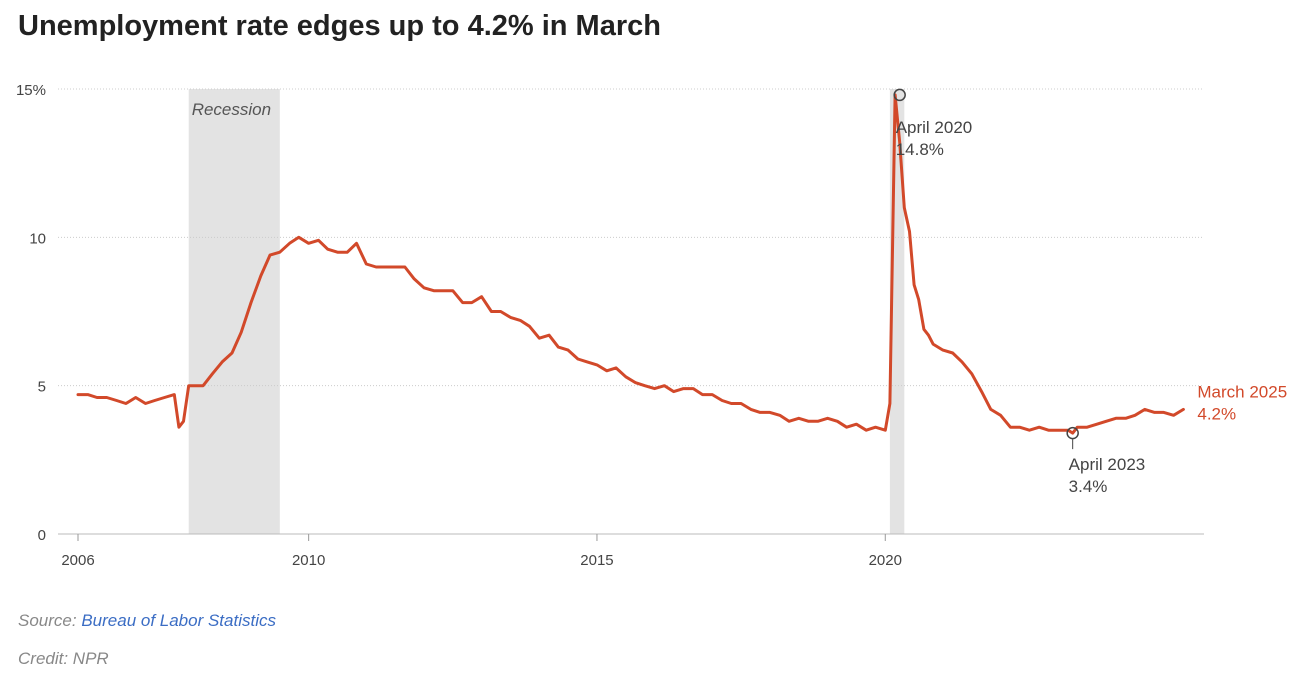 This screenshot has height=682, width=1316. What do you see at coordinates (42, 387) in the screenshot?
I see `y-tick-label: 5` at bounding box center [42, 387].